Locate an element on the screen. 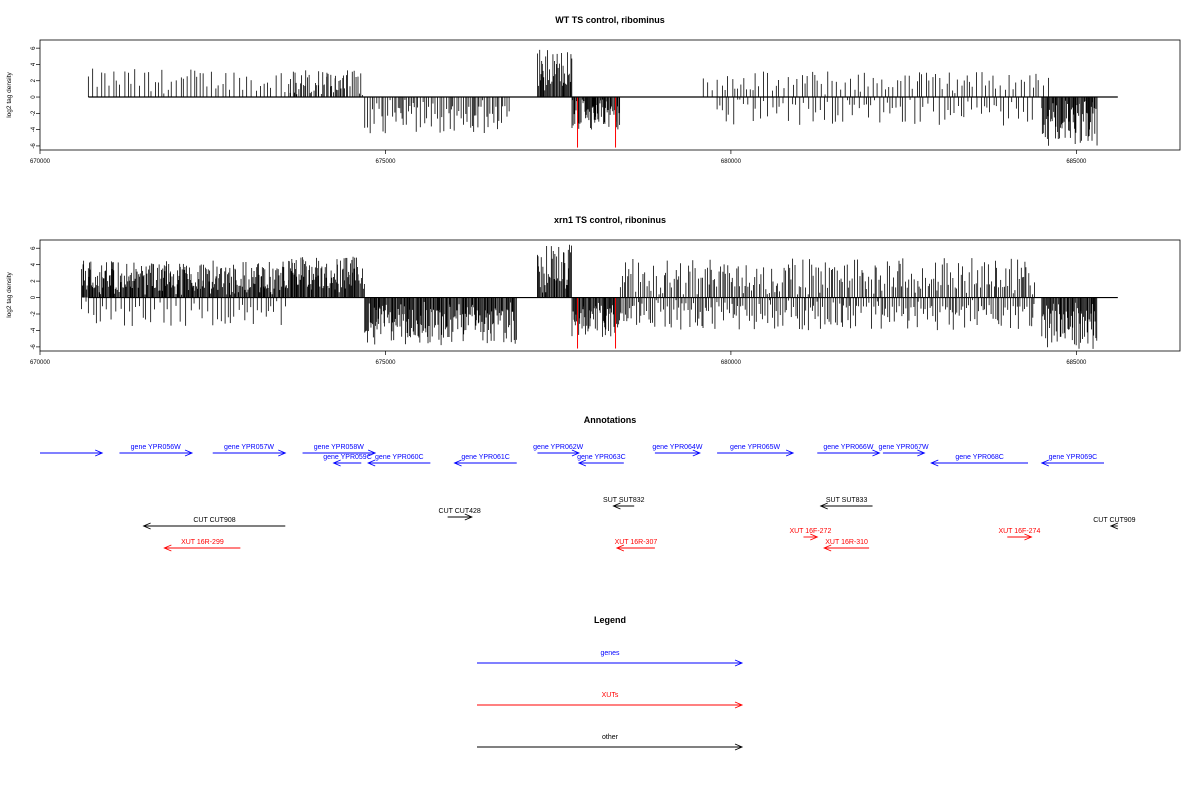 The width and height of the screenshot is (1200, 800). legend-item: XUTs is located at coordinates (610, 700).